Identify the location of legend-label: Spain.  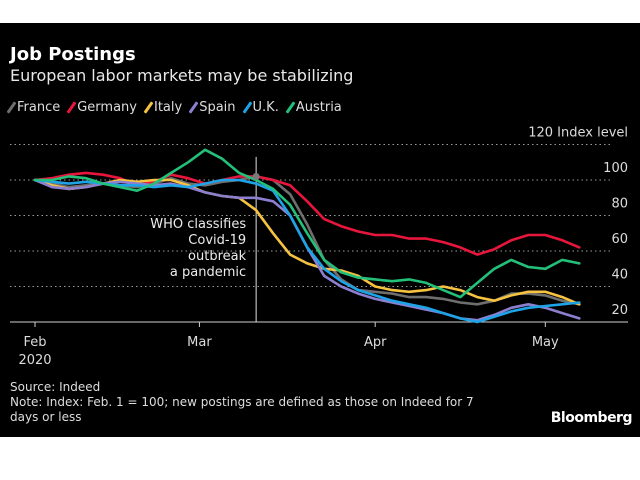
(217, 107).